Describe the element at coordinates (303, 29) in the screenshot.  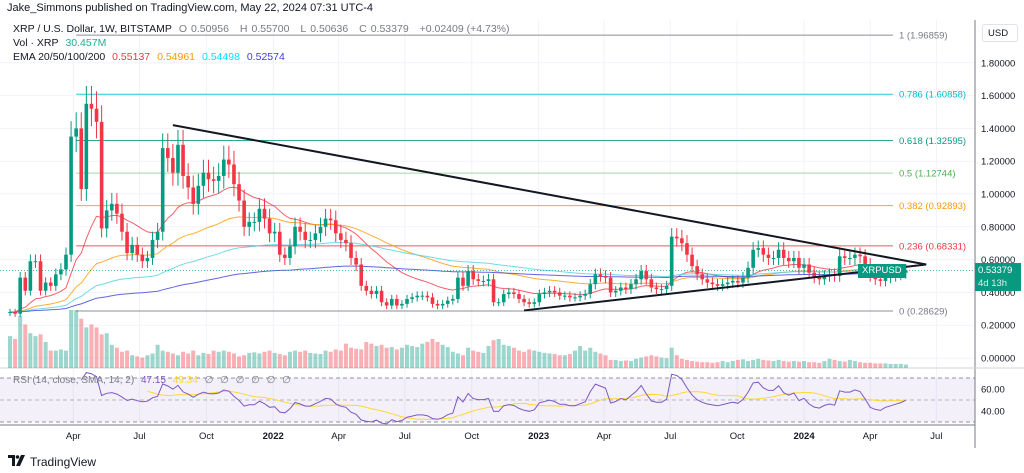
I see `low-label: L` at that location.